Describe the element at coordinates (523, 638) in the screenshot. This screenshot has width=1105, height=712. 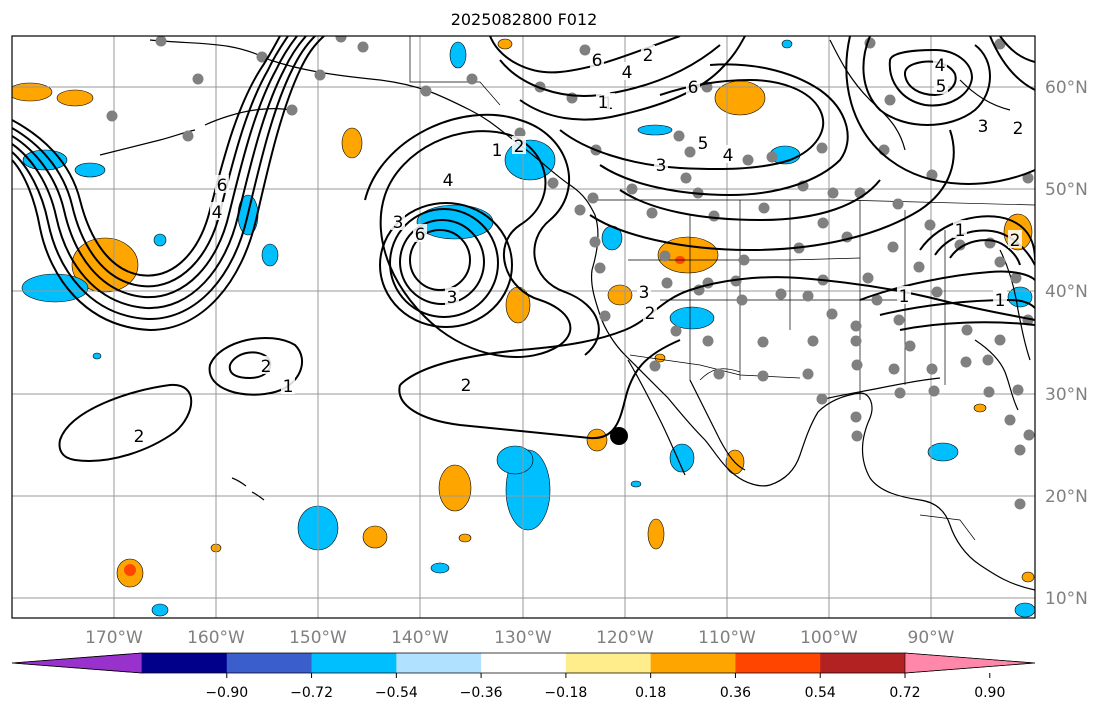
I see `lon-label-130w: 130°W` at that location.